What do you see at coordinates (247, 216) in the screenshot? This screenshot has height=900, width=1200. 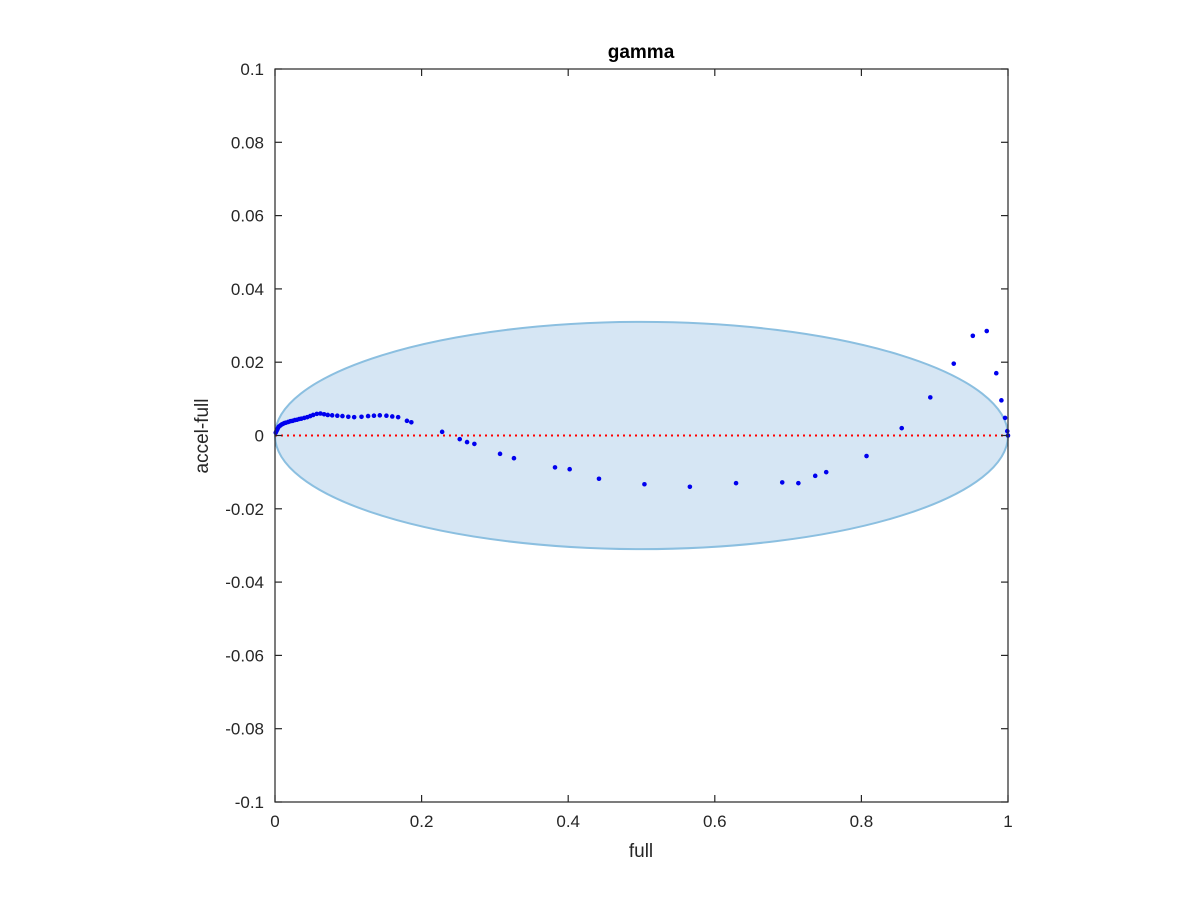 I see `y-tick-label: 0.06` at bounding box center [247, 216].